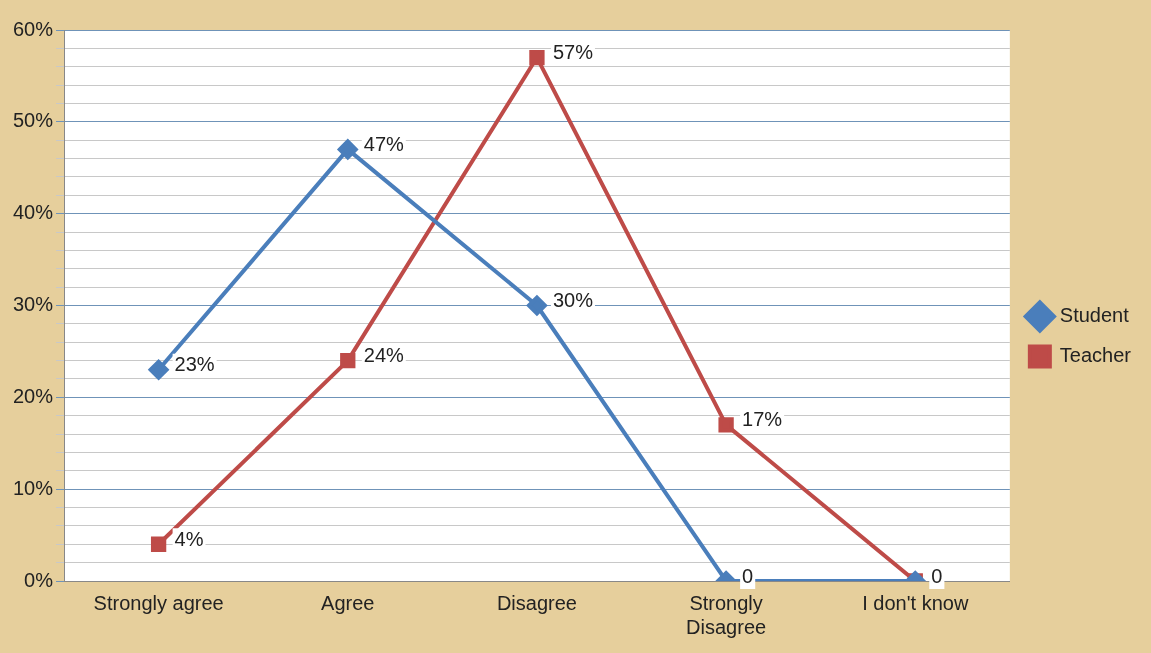 The image size is (1151, 653). I want to click on y-tick-label: 10%, so click(33, 487).